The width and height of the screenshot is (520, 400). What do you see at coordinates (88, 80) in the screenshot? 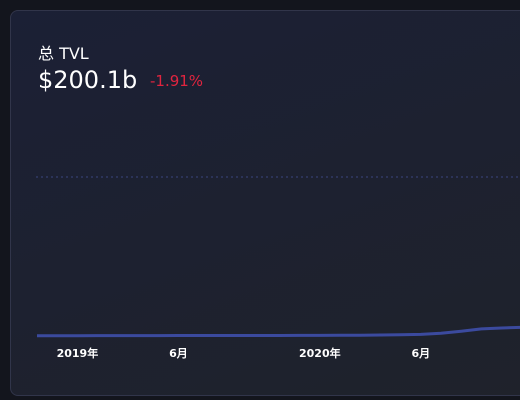
I see `tvl-value: $200.1b` at bounding box center [88, 80].